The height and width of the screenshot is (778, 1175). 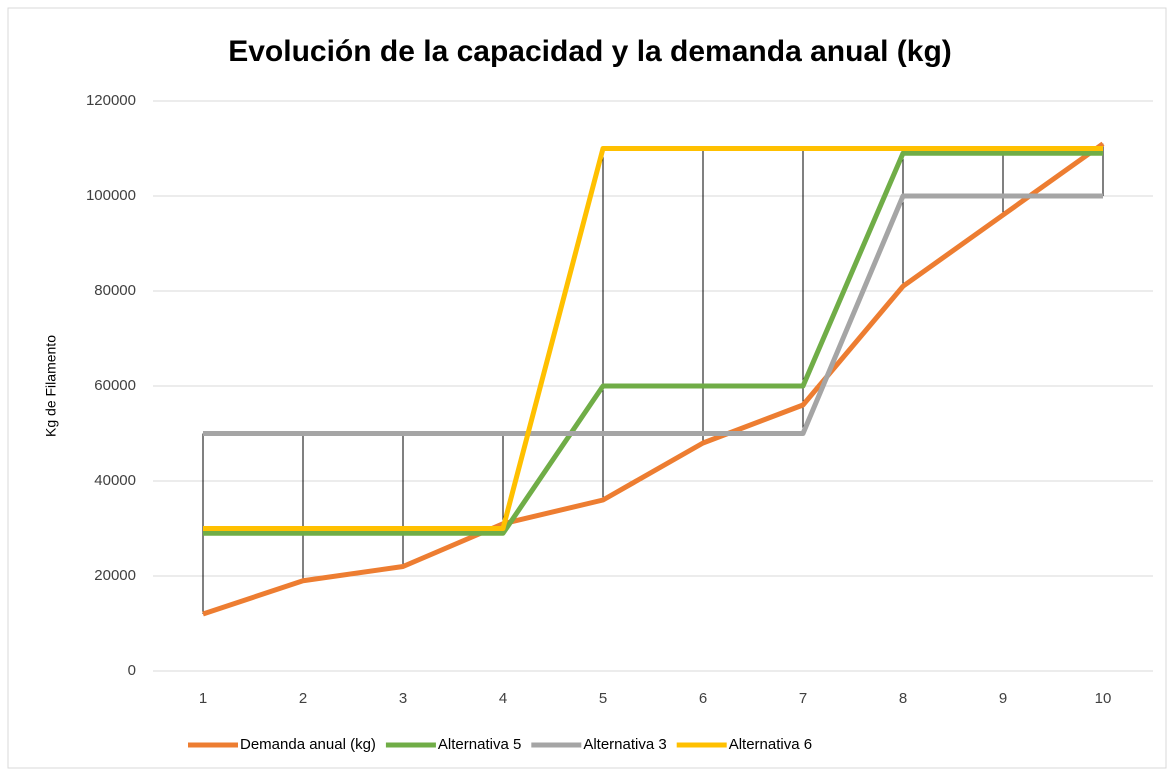 What do you see at coordinates (503, 698) in the screenshot?
I see `x-tick-label: 4` at bounding box center [503, 698].